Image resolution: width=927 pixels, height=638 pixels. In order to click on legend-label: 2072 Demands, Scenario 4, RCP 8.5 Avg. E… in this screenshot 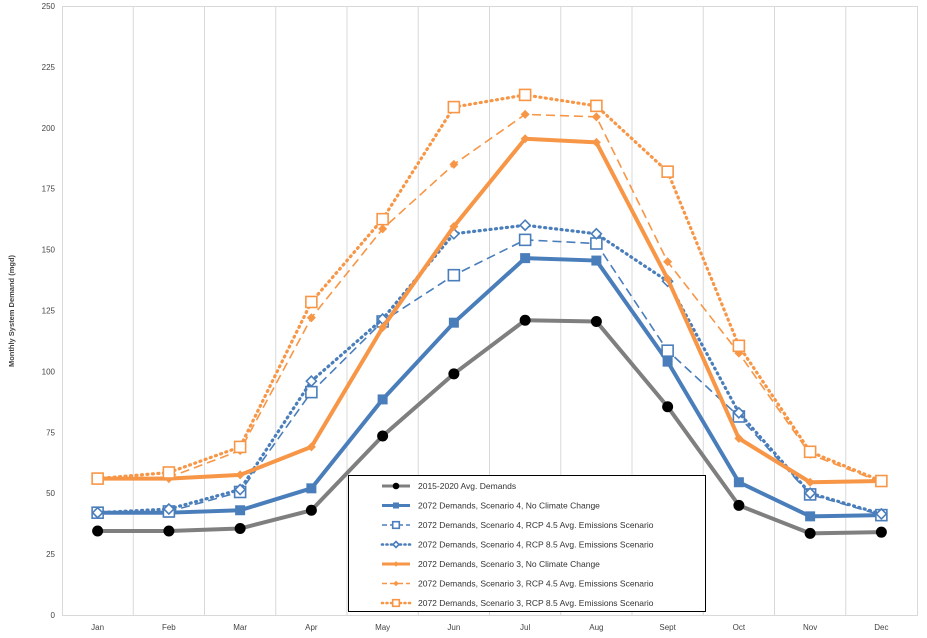, I will do `click(536, 545)`.